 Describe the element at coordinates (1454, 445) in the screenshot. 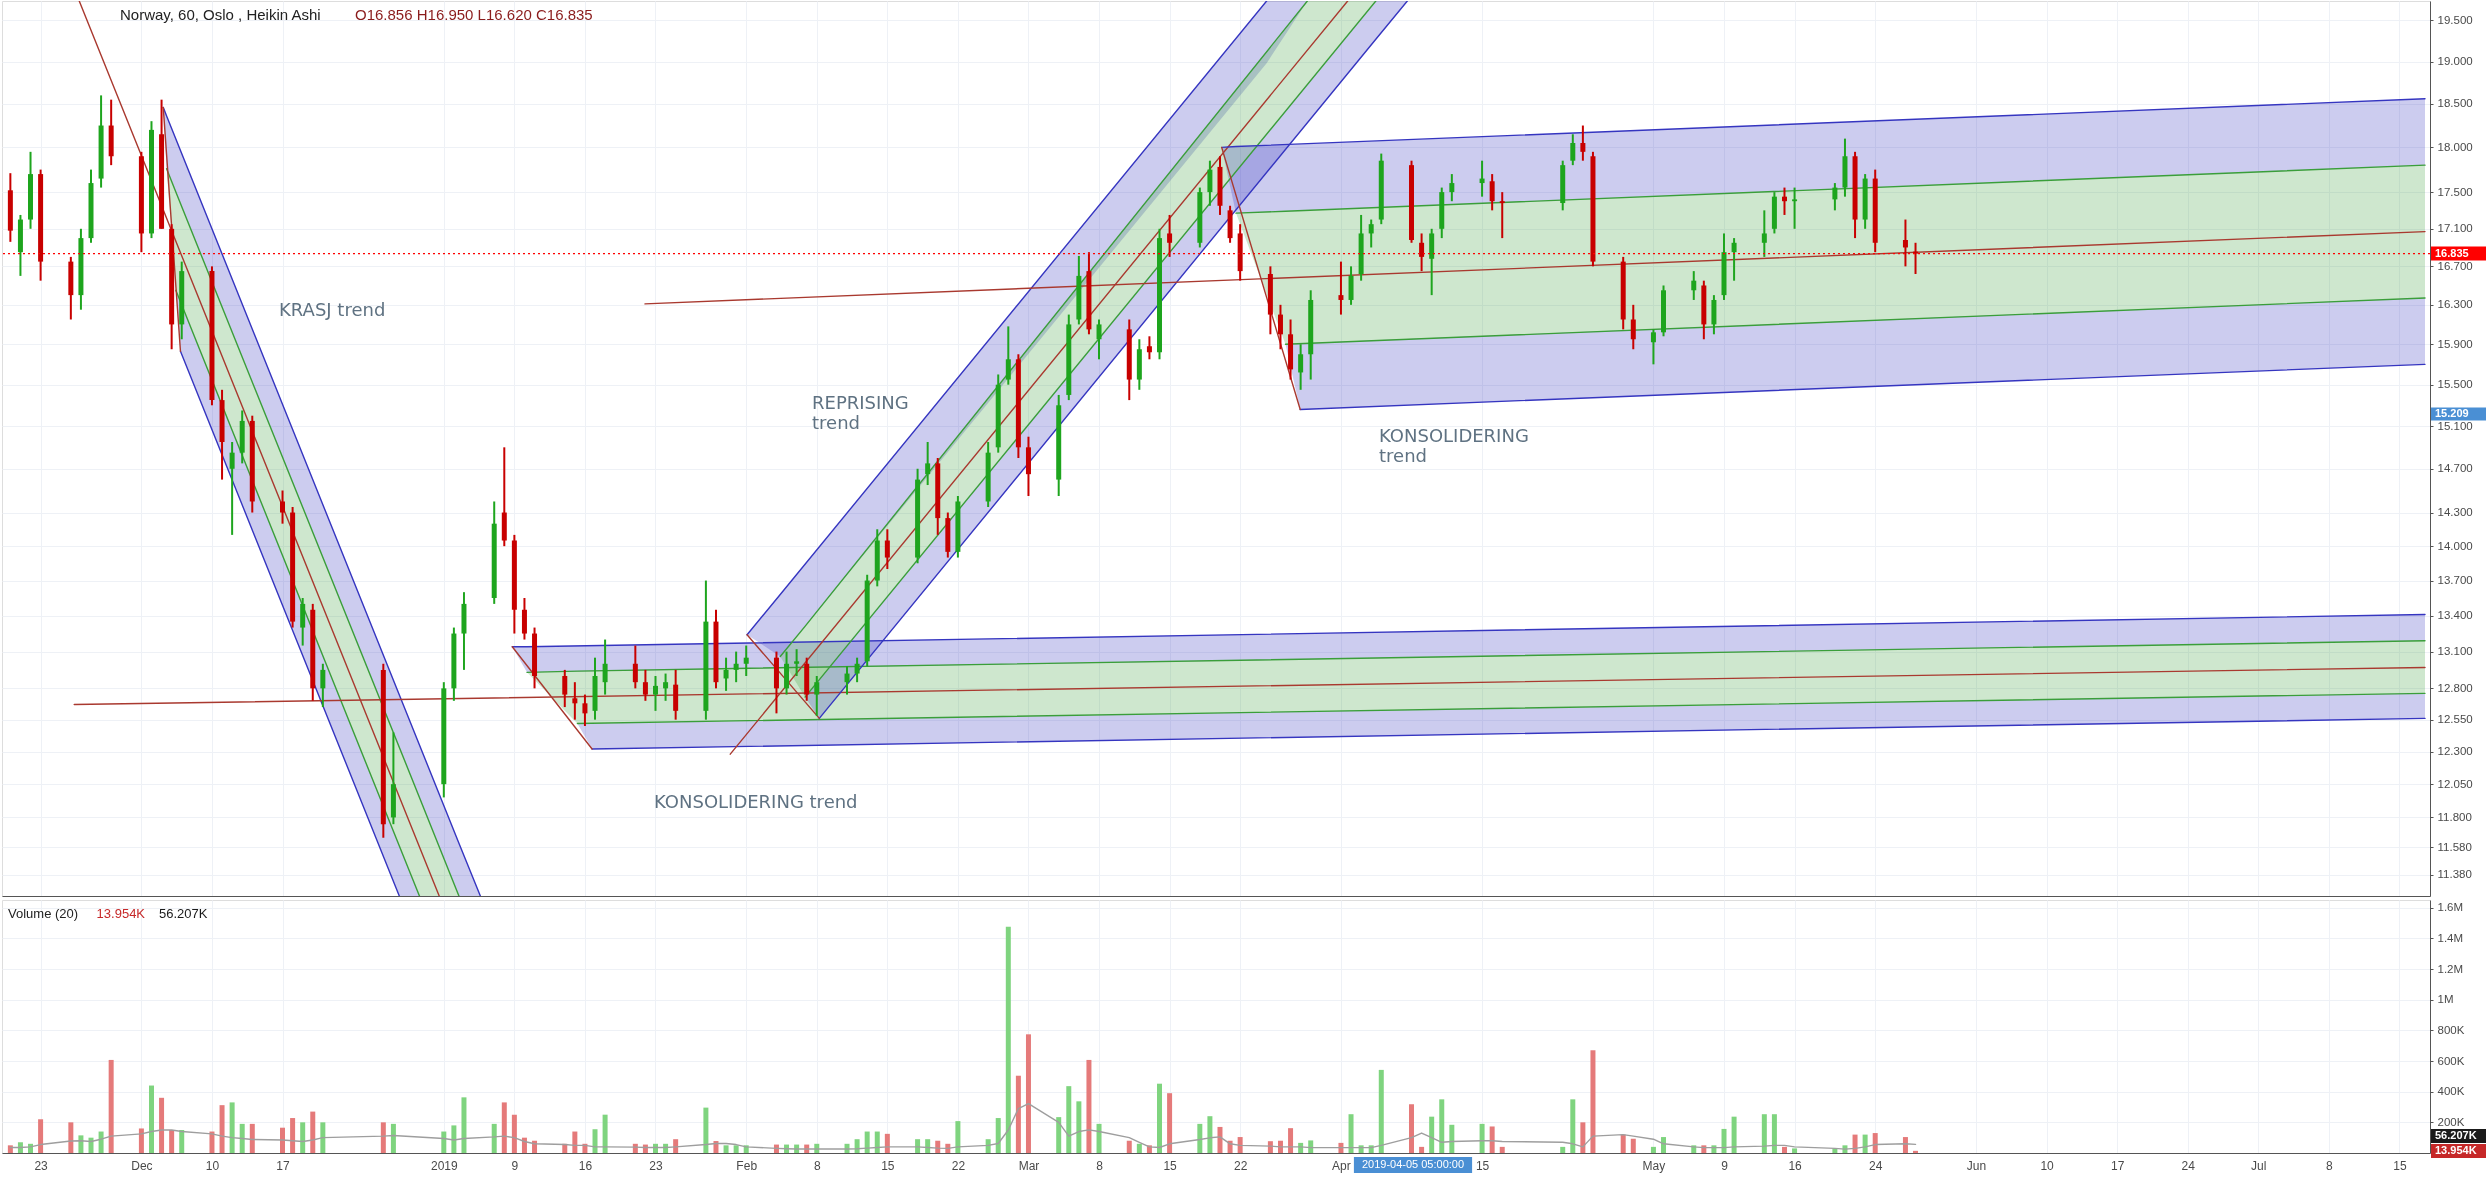

I see `annotation: KONSOLIDERING trend` at that location.